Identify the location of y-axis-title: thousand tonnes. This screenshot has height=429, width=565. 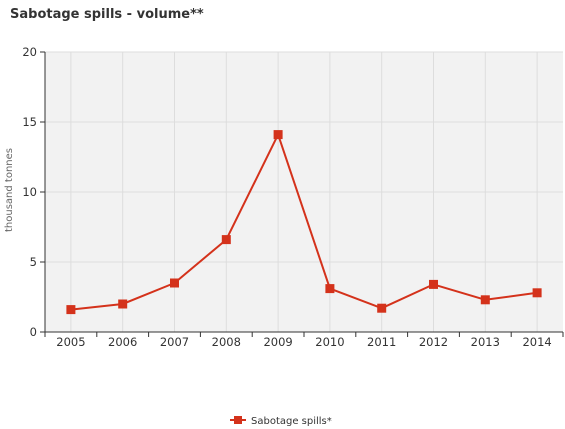
(9, 190).